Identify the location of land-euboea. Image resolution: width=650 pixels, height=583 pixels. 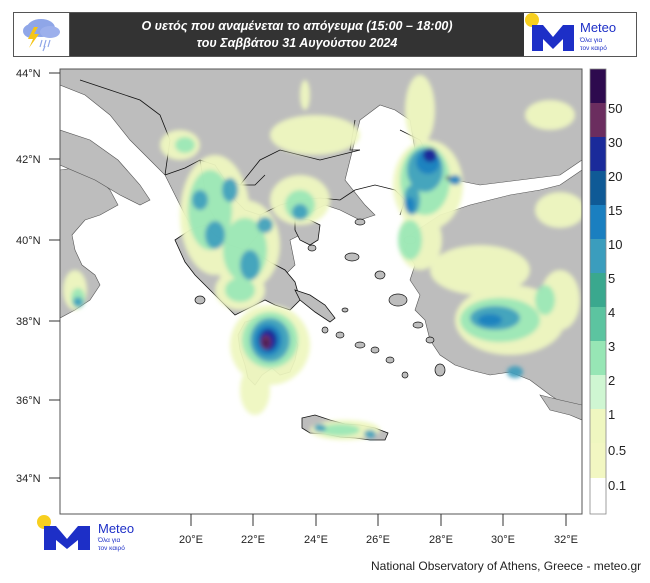
(315, 306).